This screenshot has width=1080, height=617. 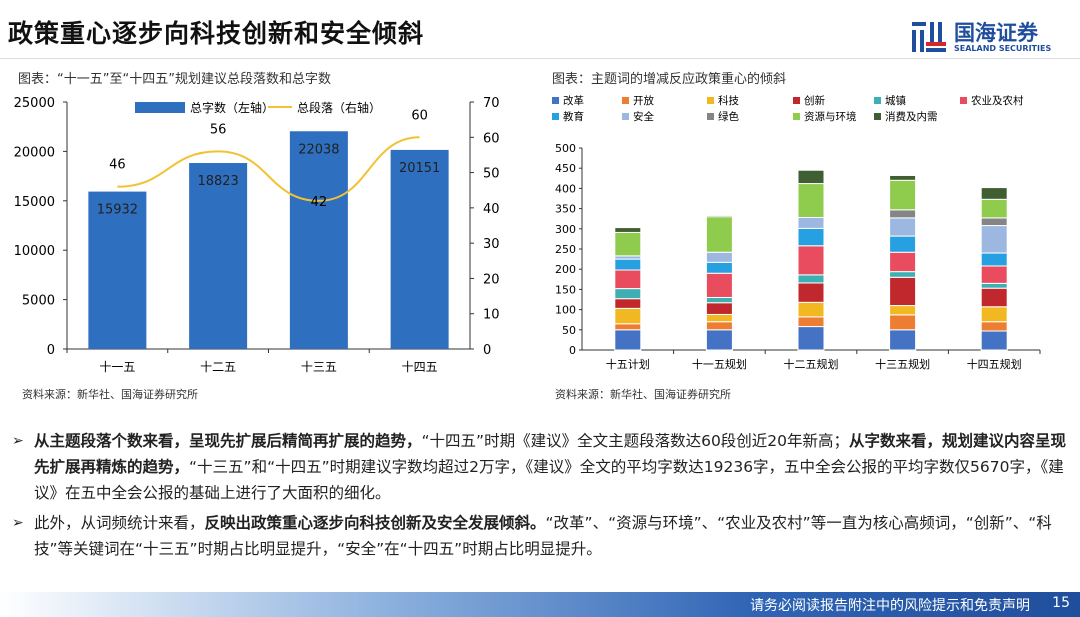 I want to click on y-tick-label: 15000, so click(x=34, y=202).